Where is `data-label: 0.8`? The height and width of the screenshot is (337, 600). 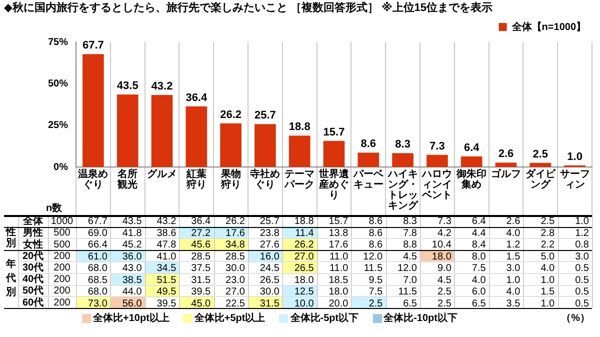 data-label: 0.8 is located at coordinates (582, 245).